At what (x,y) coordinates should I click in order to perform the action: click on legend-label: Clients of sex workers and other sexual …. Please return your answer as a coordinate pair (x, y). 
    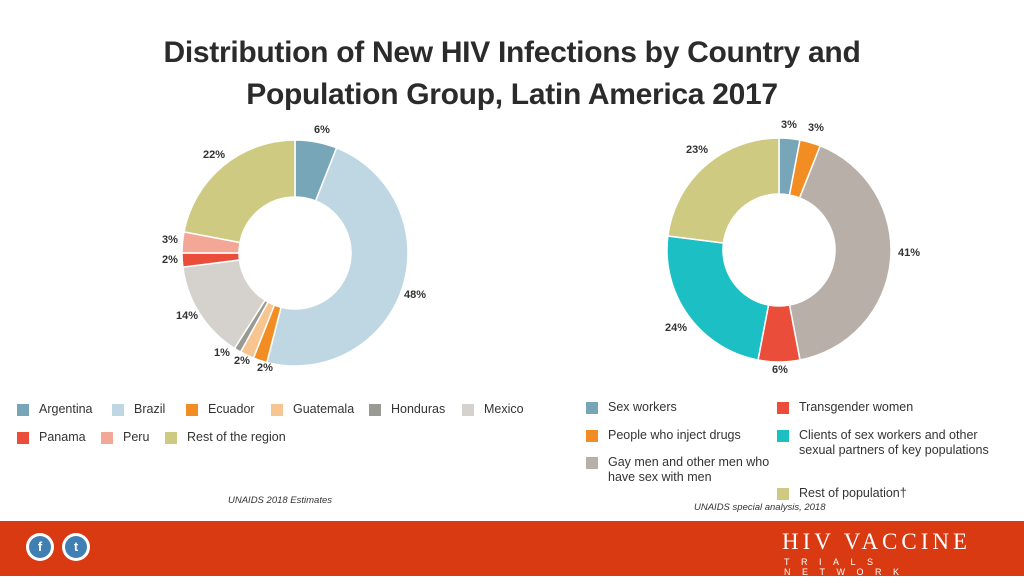
    Looking at the image, I should click on (894, 442).